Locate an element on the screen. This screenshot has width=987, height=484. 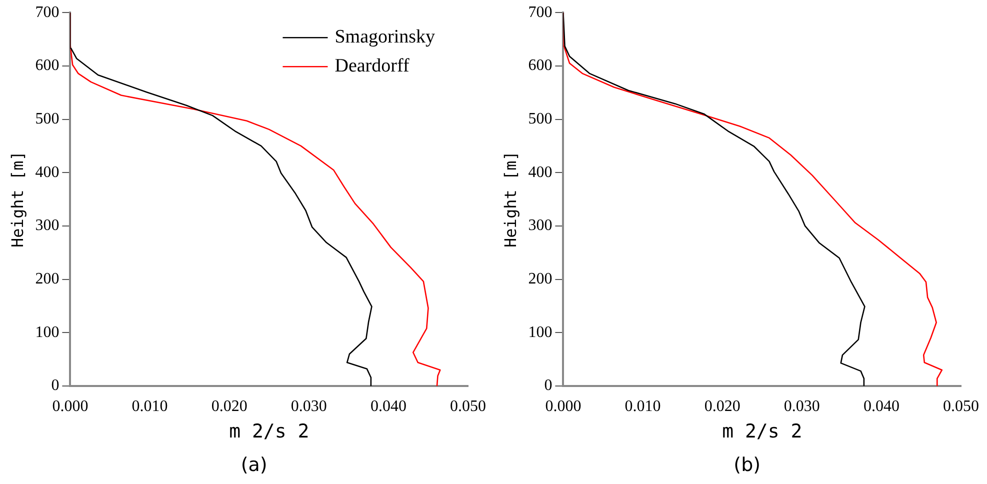
legend-label: Deardorff is located at coordinates (372, 66).